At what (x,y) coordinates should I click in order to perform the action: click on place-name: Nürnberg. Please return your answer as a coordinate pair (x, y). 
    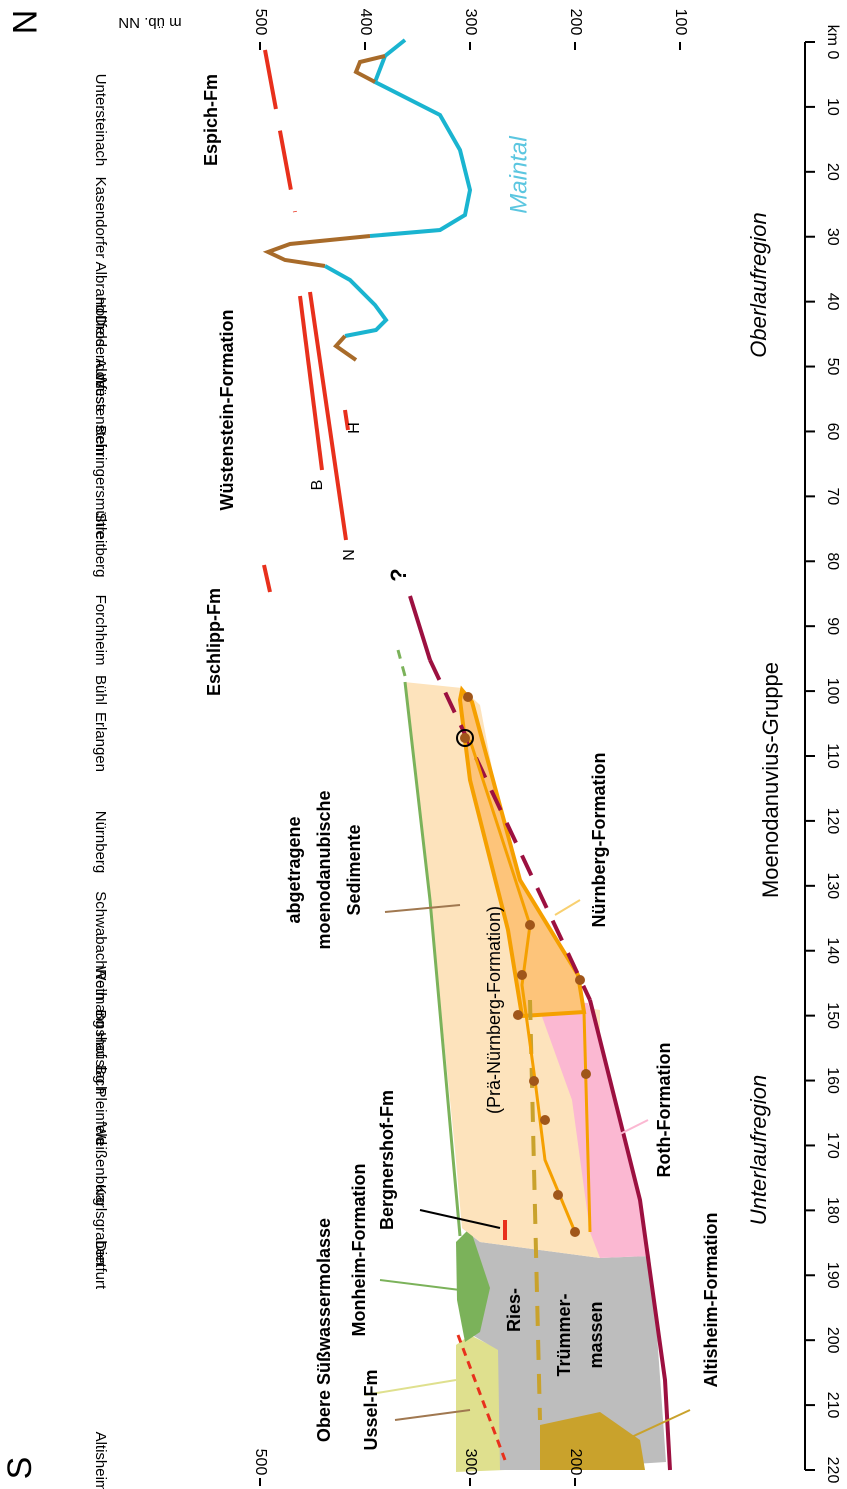
    Looking at the image, I should click on (100, 842).